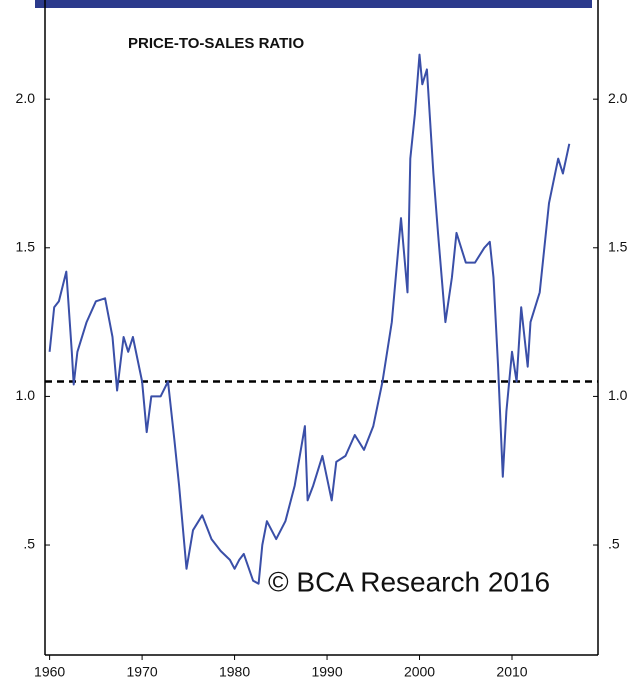 Image resolution: width=632 pixels, height=687 pixels. Describe the element at coordinates (142, 672) in the screenshot. I see `x-tick-label: 1970` at that location.